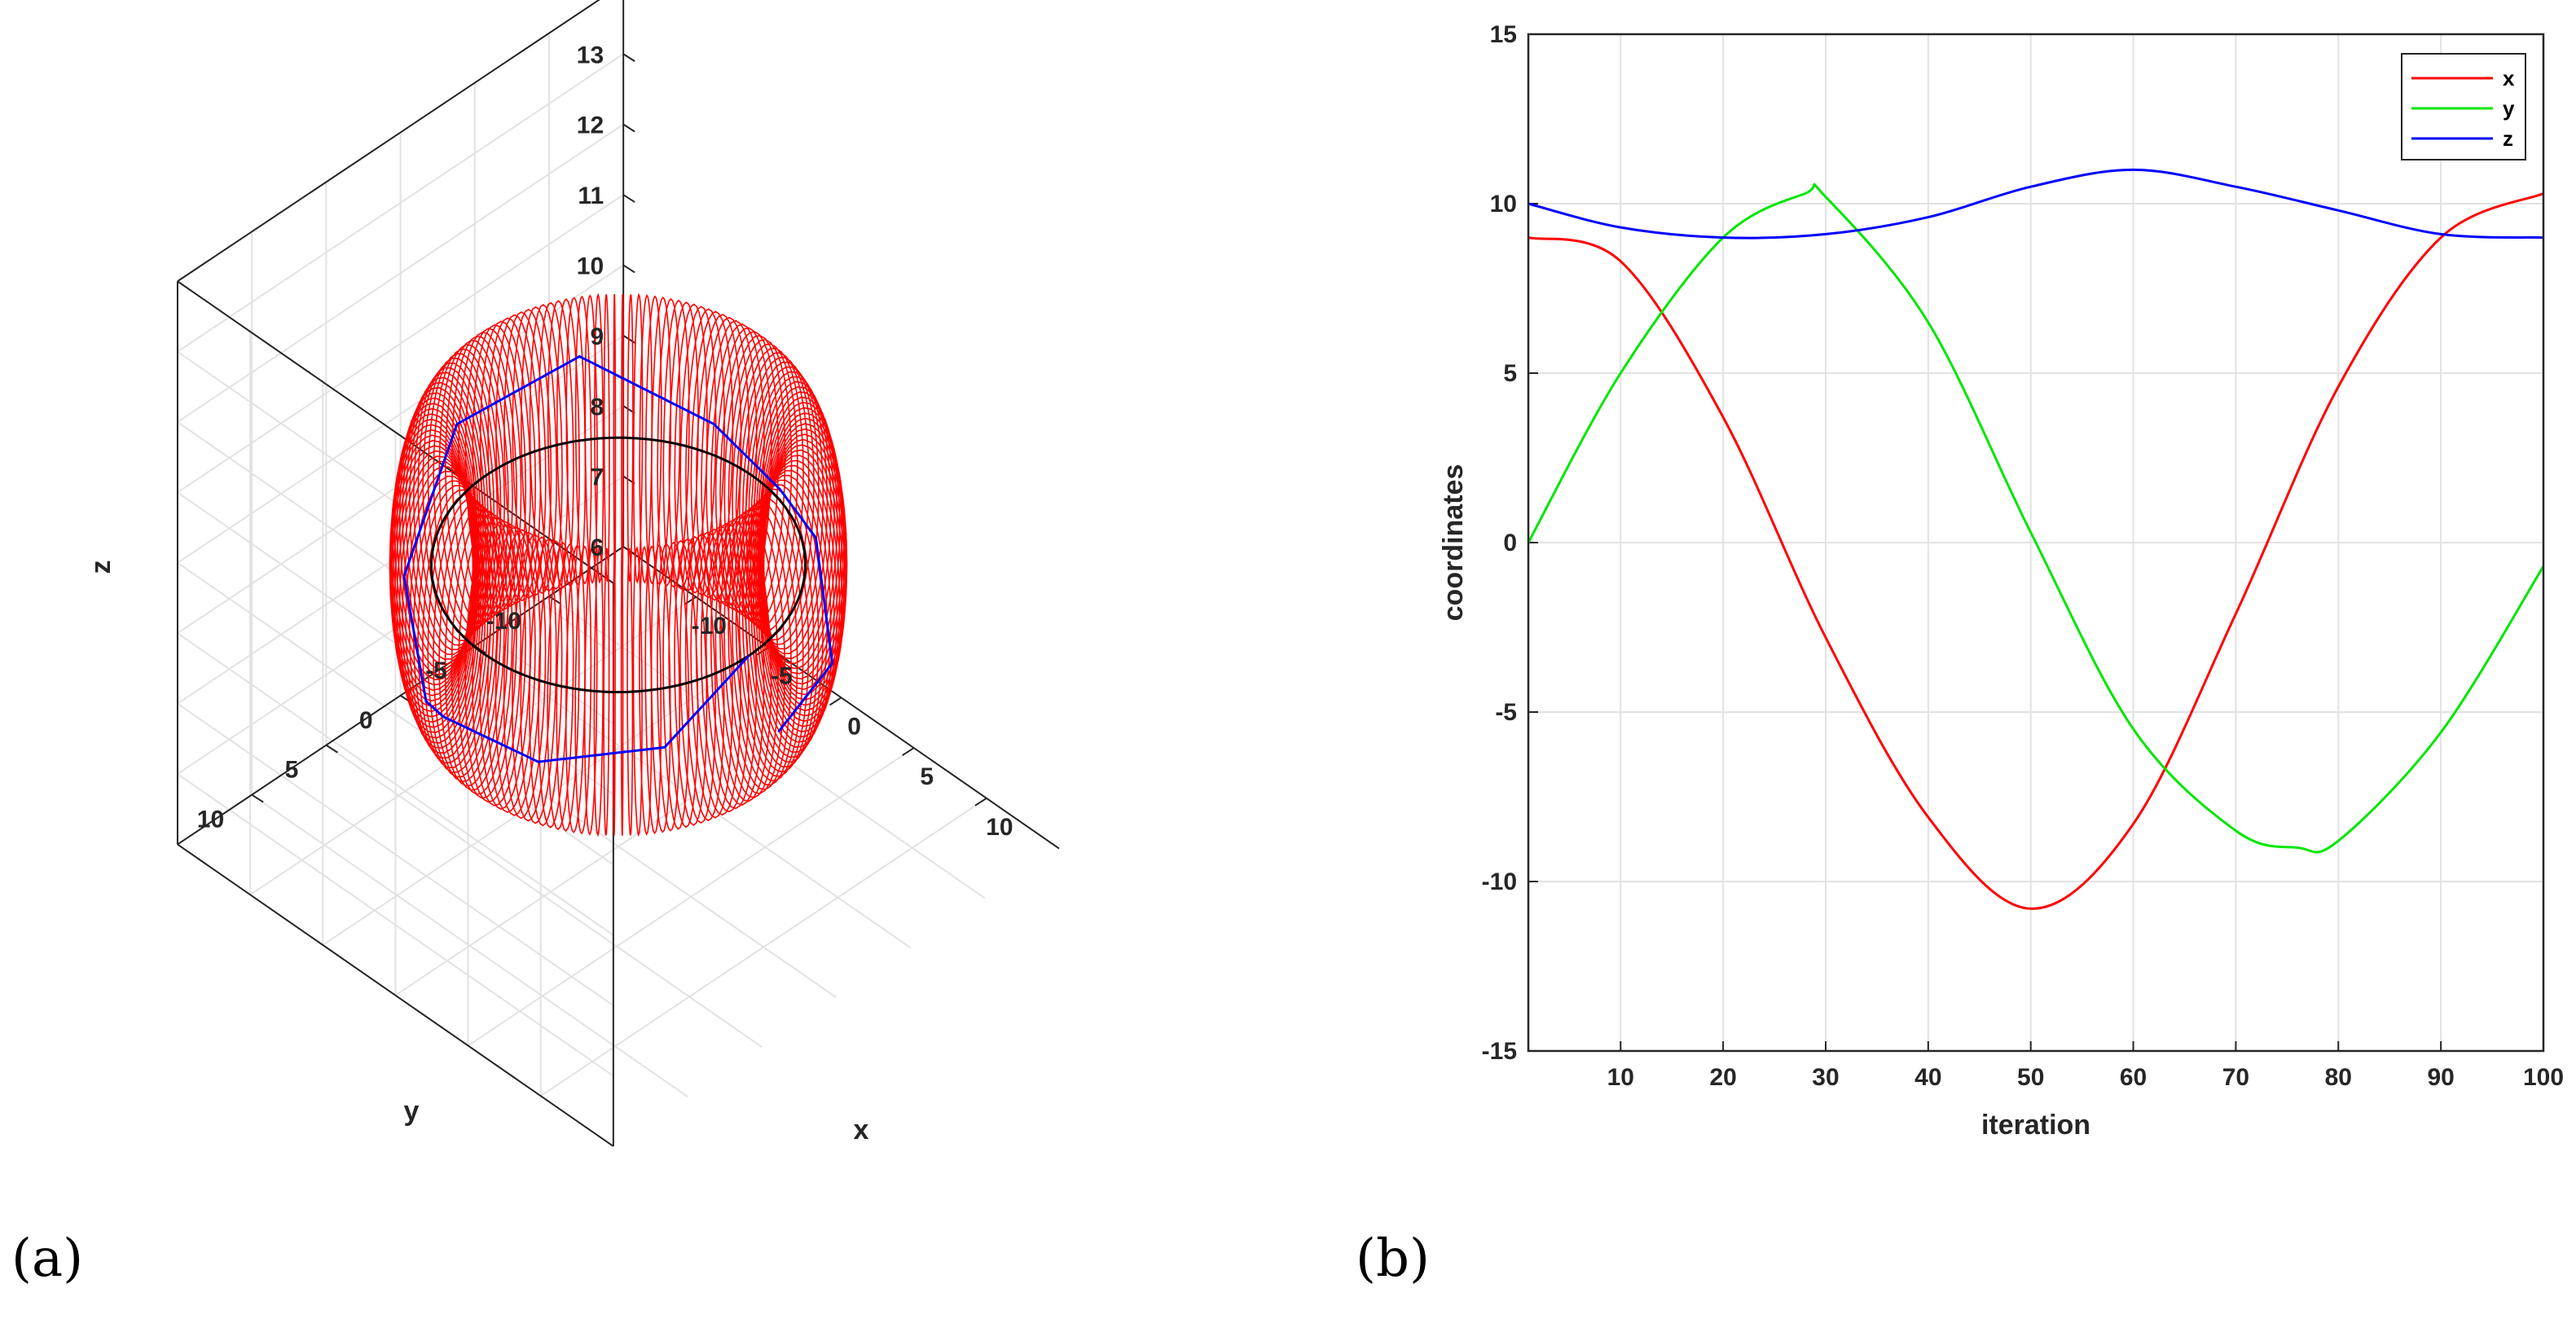  Describe the element at coordinates (503, 621) in the screenshot. I see `y-tick-label: -10` at that location.